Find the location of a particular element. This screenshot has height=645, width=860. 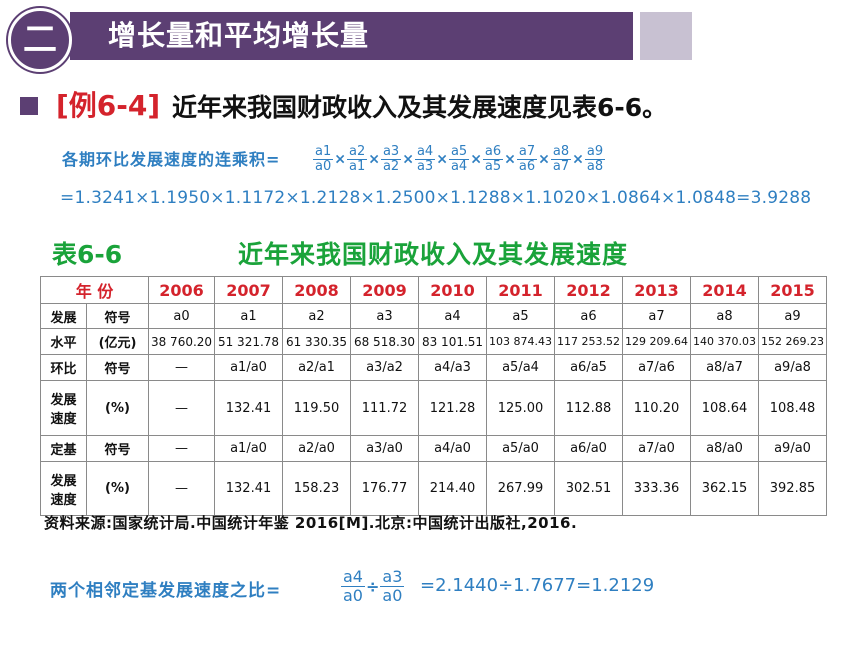

table-cell: 392.85 is located at coordinates (793, 488).